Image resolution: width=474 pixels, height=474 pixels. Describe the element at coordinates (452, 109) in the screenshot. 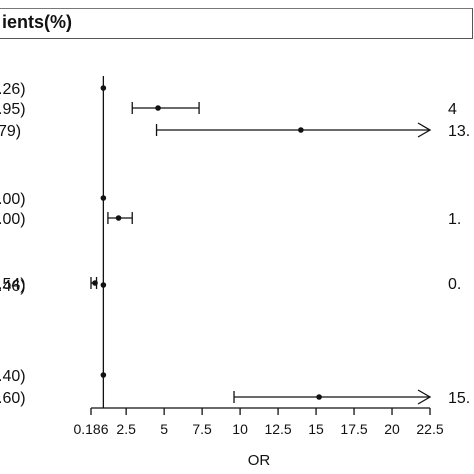

I see `row-right-label: 4` at that location.